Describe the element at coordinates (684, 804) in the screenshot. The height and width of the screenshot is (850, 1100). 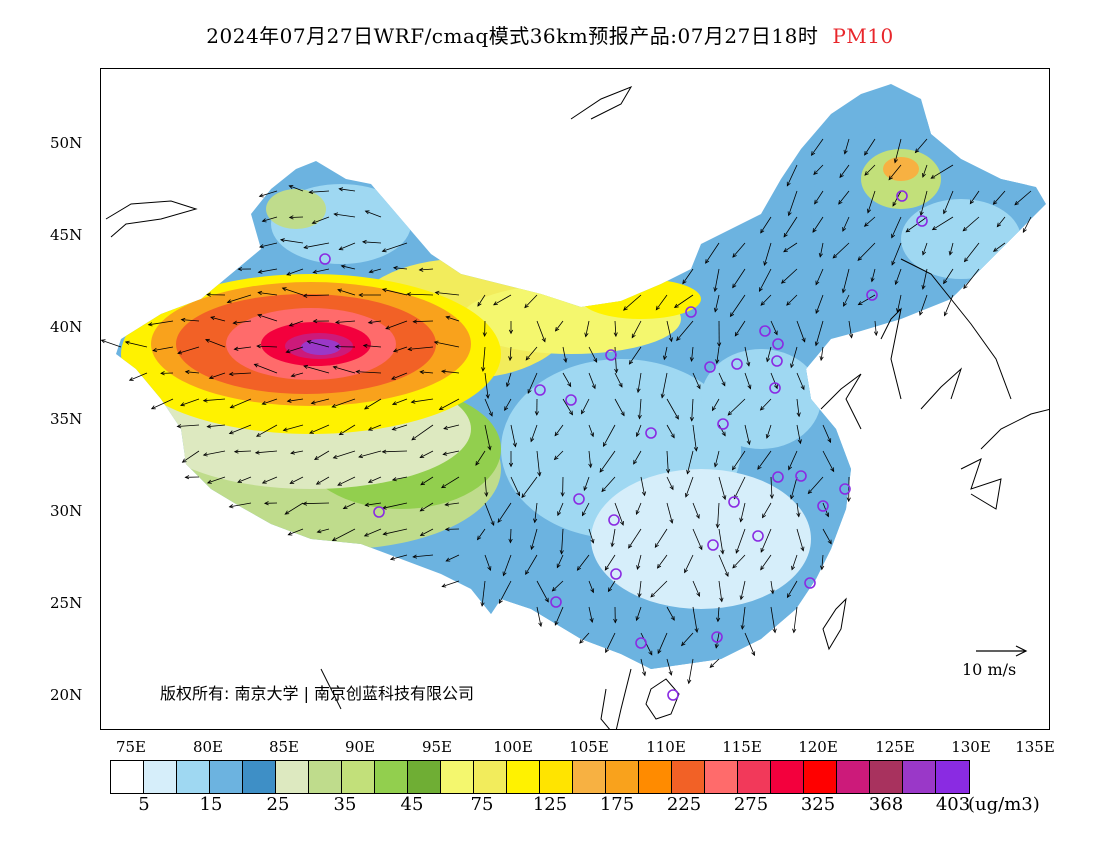
I see `legend-label: 225` at that location.